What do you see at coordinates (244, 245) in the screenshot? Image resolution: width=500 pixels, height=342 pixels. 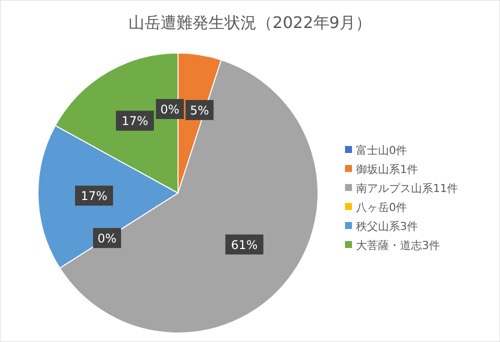 I see `data-label: 61%` at bounding box center [244, 245].